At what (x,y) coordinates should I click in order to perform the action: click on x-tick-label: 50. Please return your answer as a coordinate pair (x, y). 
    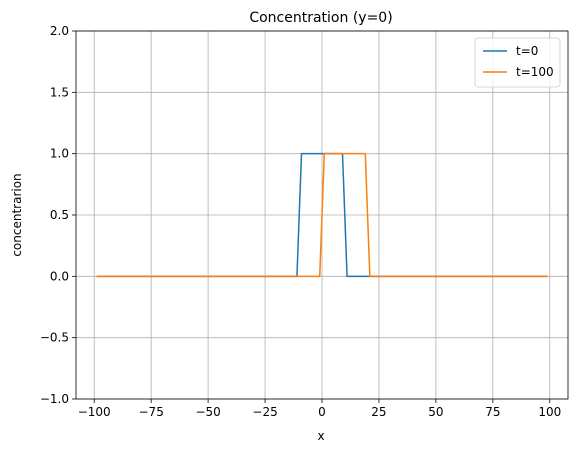
    Looking at the image, I should click on (435, 412).